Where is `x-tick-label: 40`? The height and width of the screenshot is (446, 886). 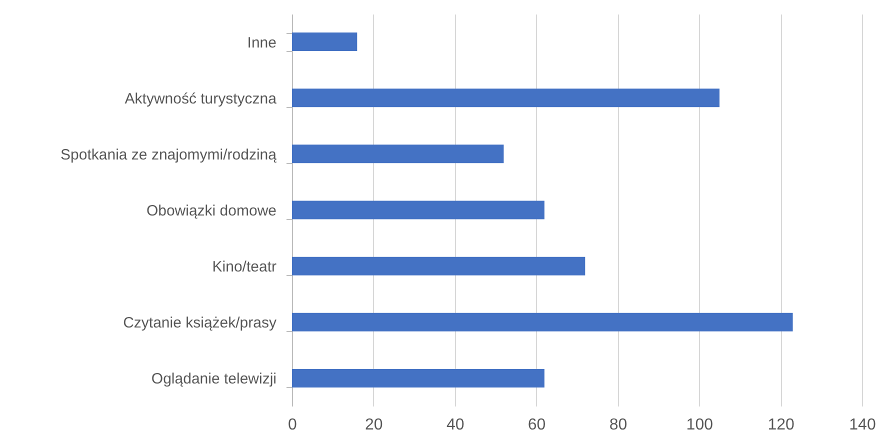
x-tick-label: 40 is located at coordinates (455, 425).